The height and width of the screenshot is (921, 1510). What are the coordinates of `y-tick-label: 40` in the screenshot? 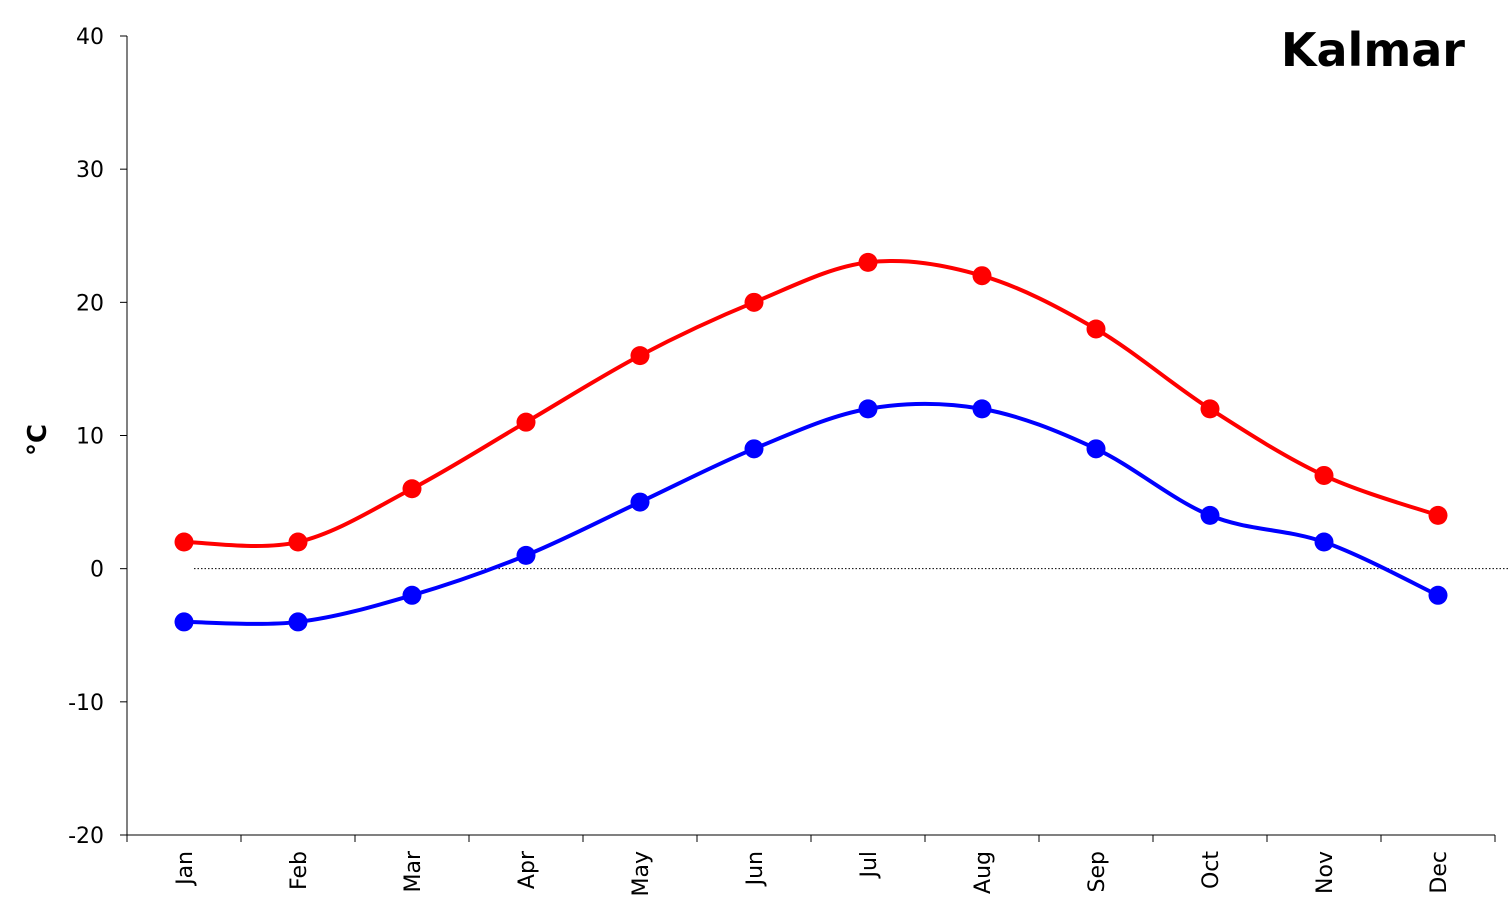 It's located at (90, 37).